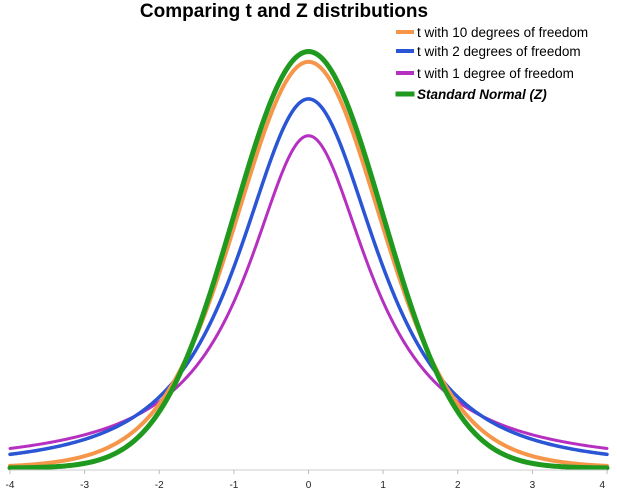 The height and width of the screenshot is (495, 617). I want to click on x-axis: -4 -3 -2 -1 0 1 2 3 4, so click(307, 480).